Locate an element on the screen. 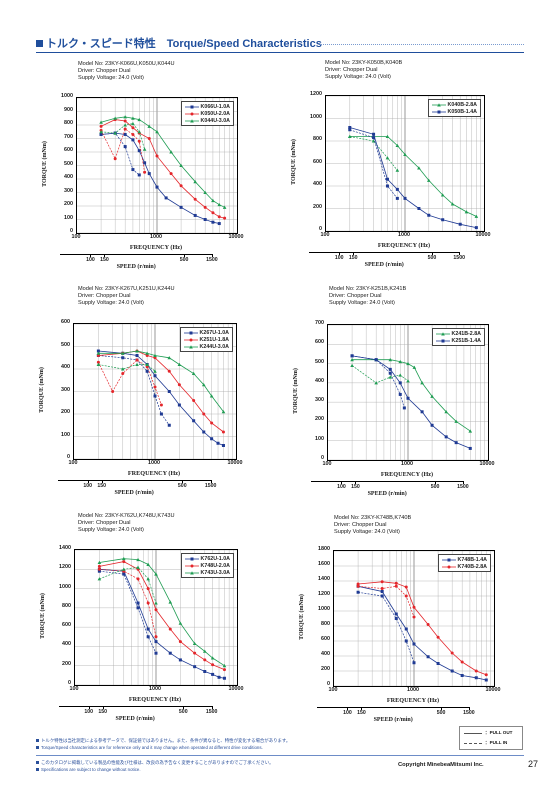 The image size is (557, 787). panel-3-y-tick-label: 300 is located at coordinates (319, 400).